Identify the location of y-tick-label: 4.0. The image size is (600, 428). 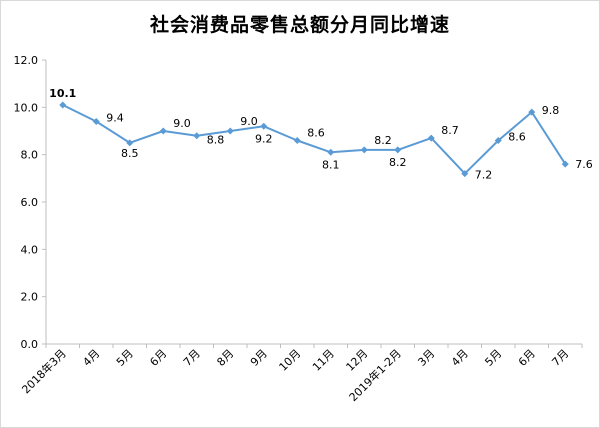
(30, 249).